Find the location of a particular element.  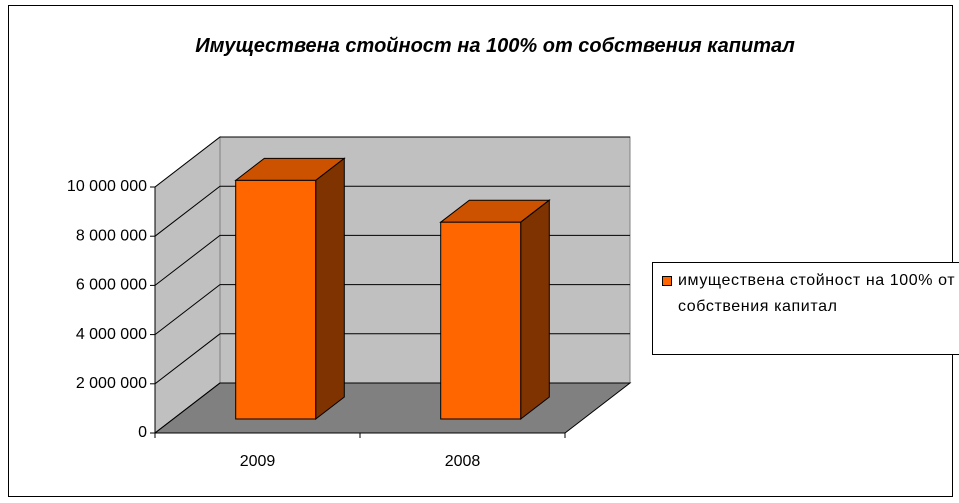

y-tick-label: 0 is located at coordinates (142, 432).